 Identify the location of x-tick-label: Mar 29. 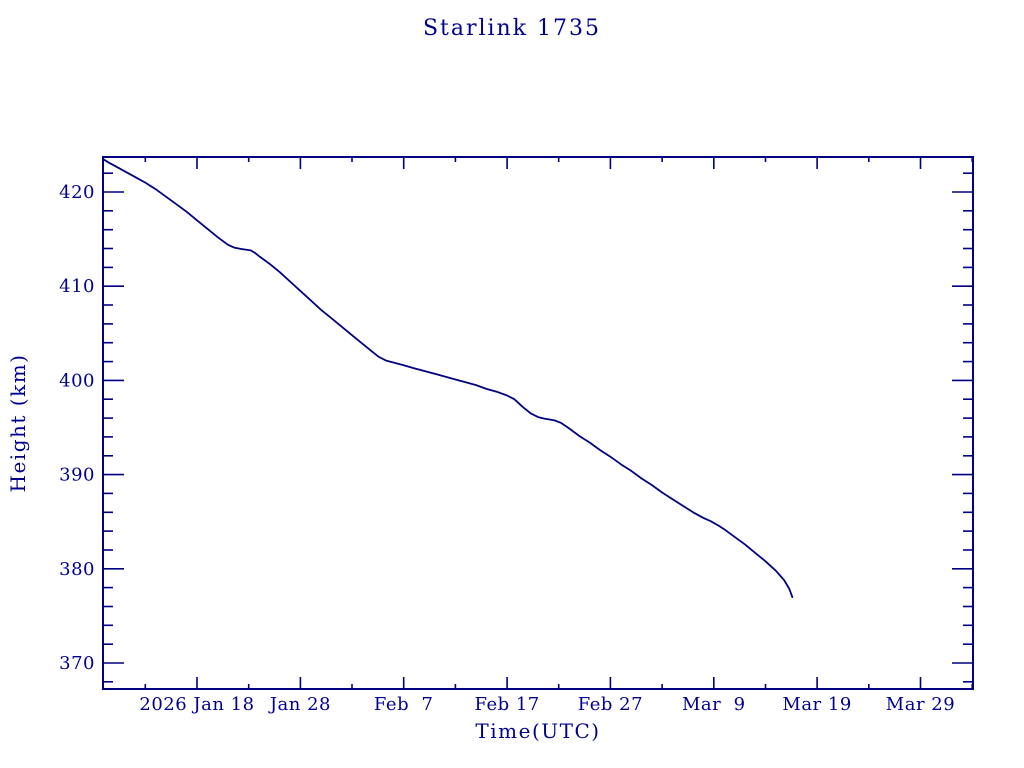
(920, 704).